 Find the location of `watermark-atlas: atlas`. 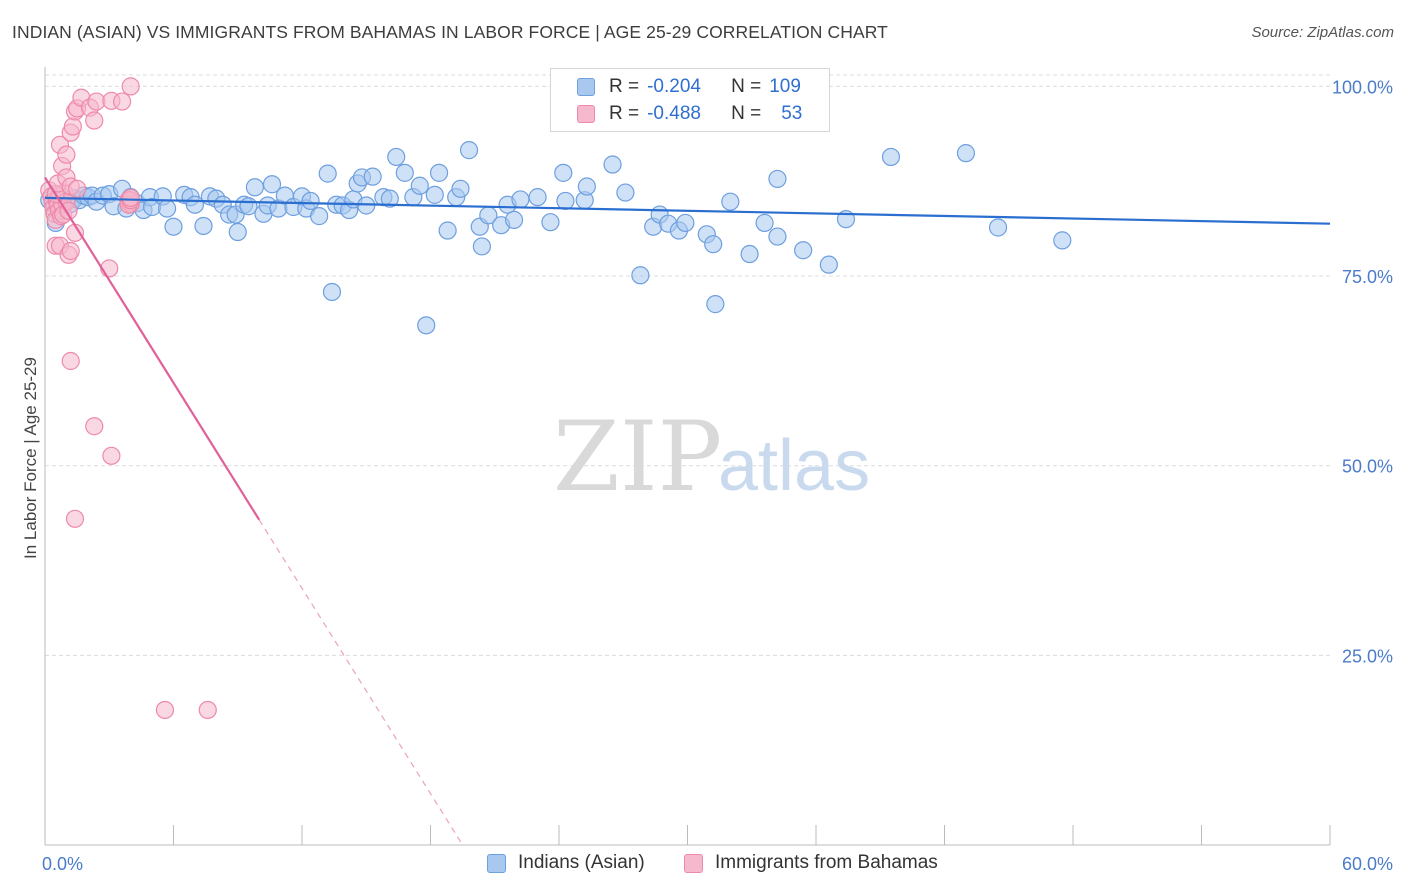

watermark-atlas: atlas is located at coordinates (794, 466).